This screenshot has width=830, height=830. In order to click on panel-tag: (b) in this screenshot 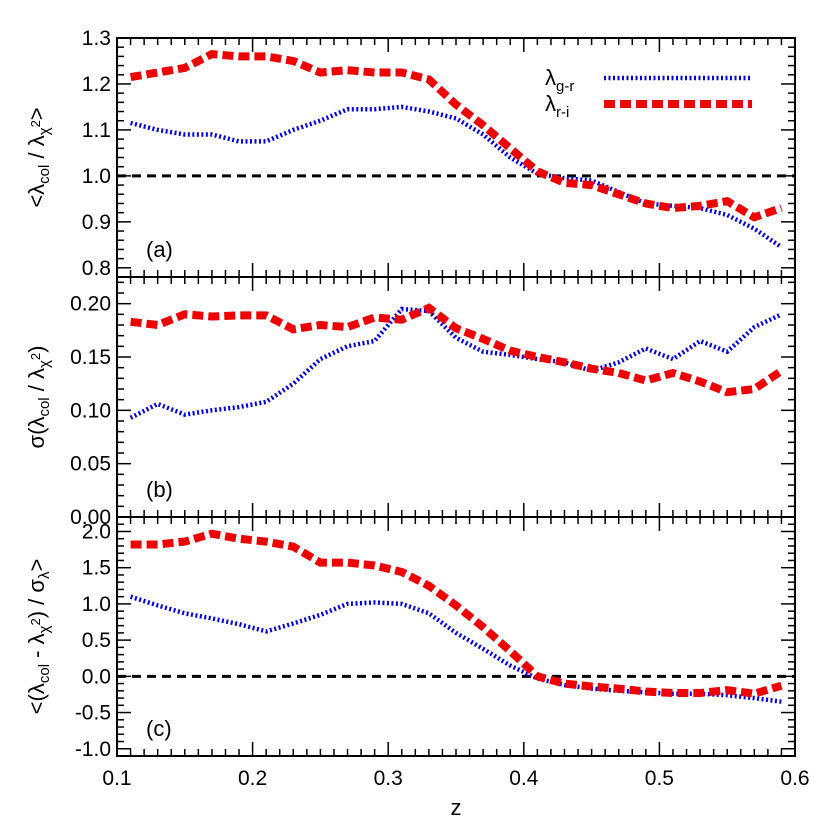, I will do `click(159, 489)`.